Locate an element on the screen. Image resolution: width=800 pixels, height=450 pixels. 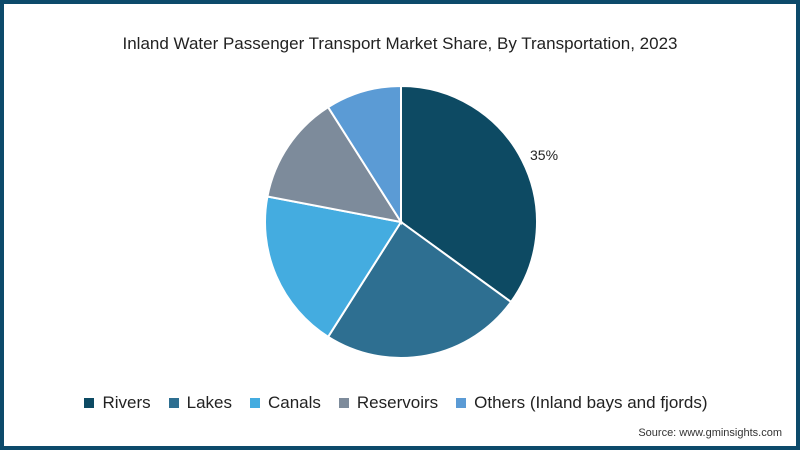
legend-item: Canals is located at coordinates (285, 403).